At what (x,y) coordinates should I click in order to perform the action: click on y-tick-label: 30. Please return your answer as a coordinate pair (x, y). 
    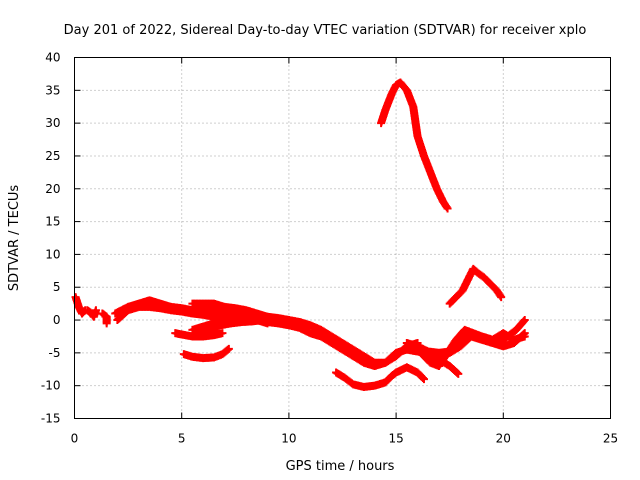
    Looking at the image, I should click on (52, 123).